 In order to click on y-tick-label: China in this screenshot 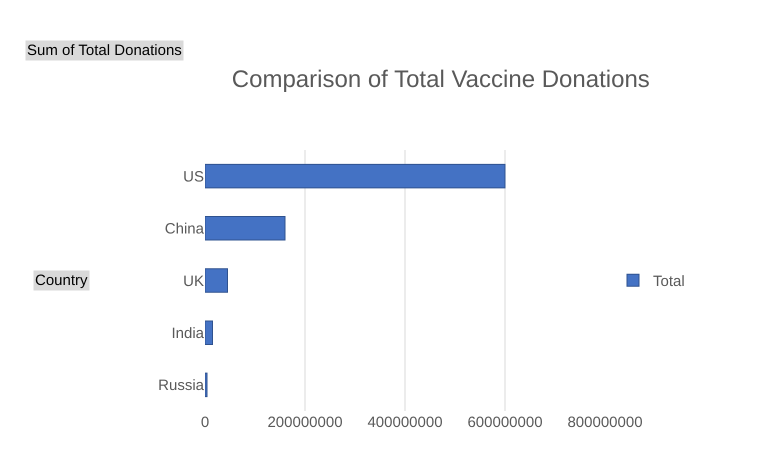, I will do `click(184, 229)`.